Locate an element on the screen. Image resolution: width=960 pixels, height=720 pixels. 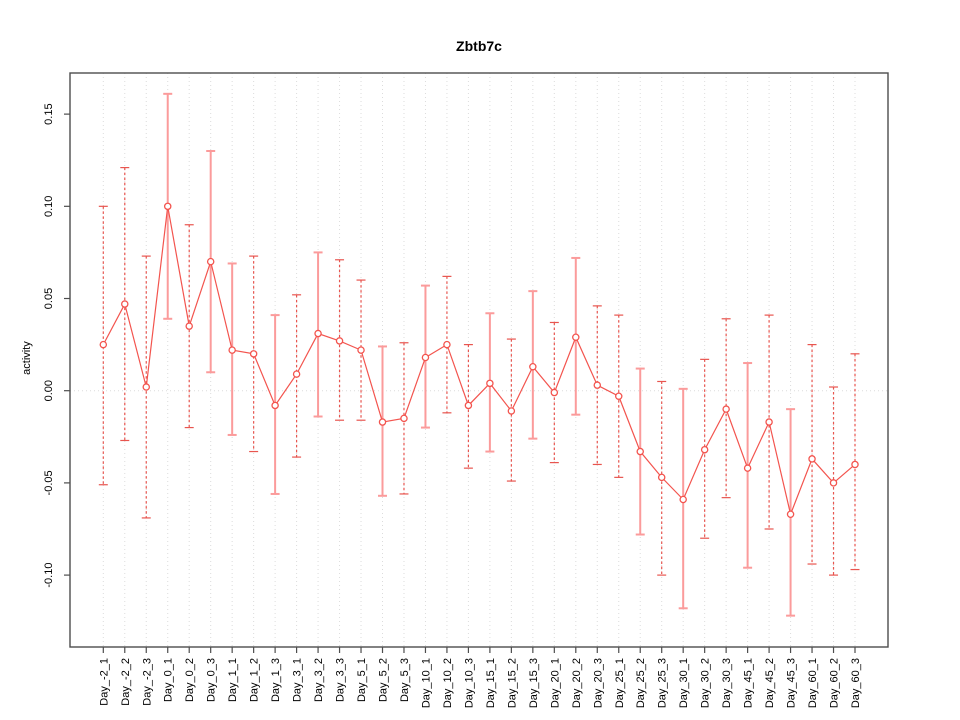
x-tick-label: Day_60_3 is located at coordinates (856, 683).